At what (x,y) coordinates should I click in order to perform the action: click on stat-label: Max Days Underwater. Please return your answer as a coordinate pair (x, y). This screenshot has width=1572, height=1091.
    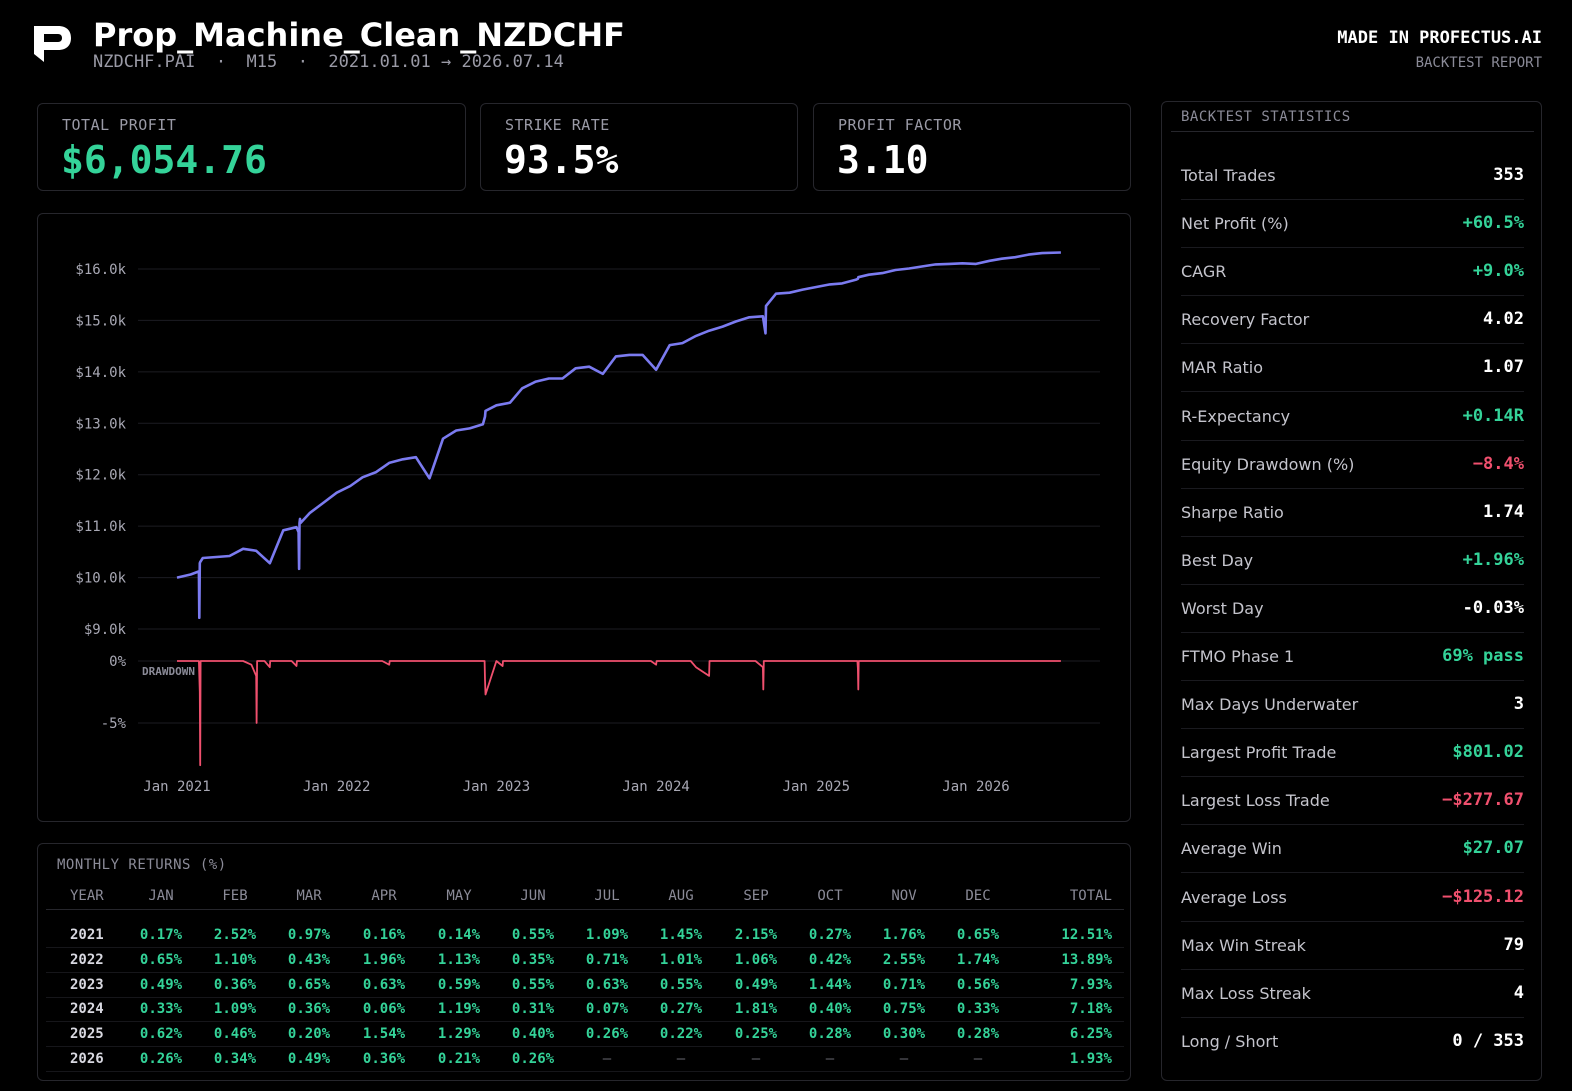
    Looking at the image, I should click on (1270, 705).